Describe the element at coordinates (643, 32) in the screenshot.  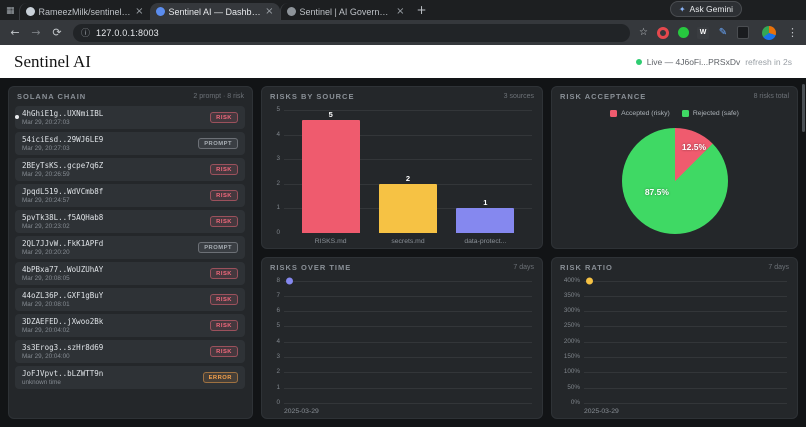
I see `bookmark-star-icon: ☆` at that location.